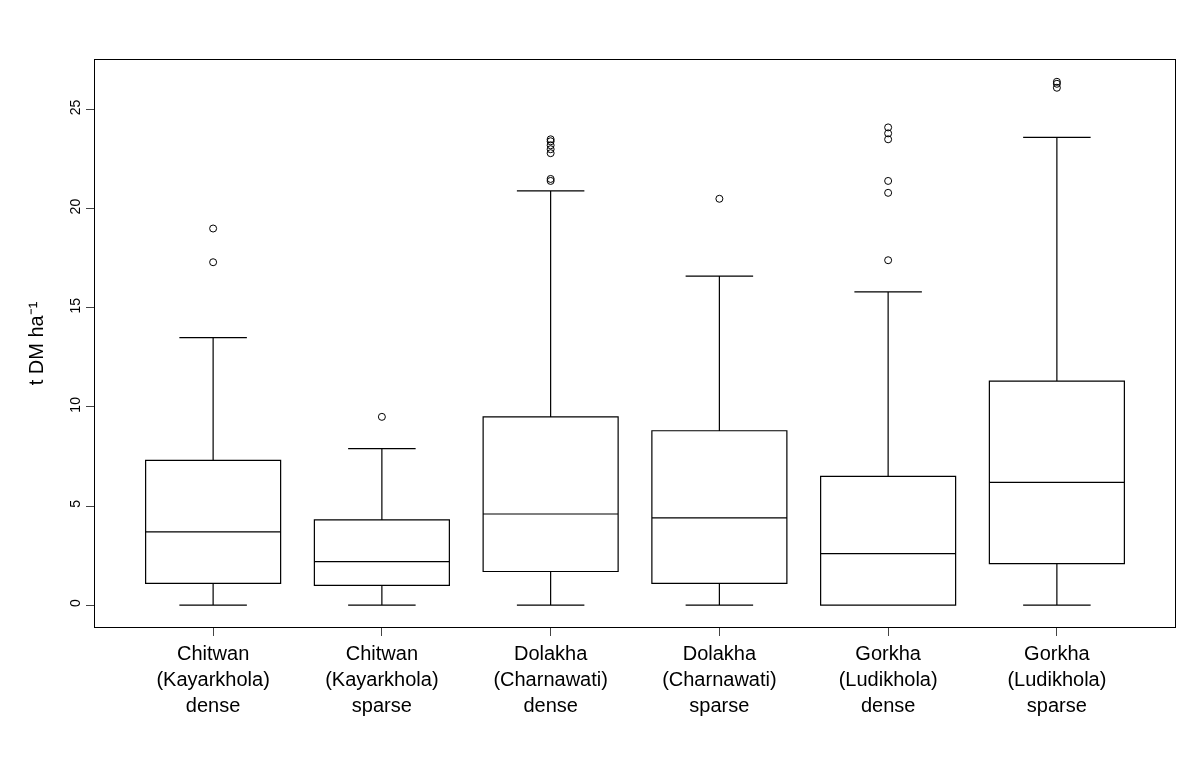  What do you see at coordinates (888, 679) in the screenshot?
I see `x-tick-label: Gorkha (Ludikhola) dense` at bounding box center [888, 679].